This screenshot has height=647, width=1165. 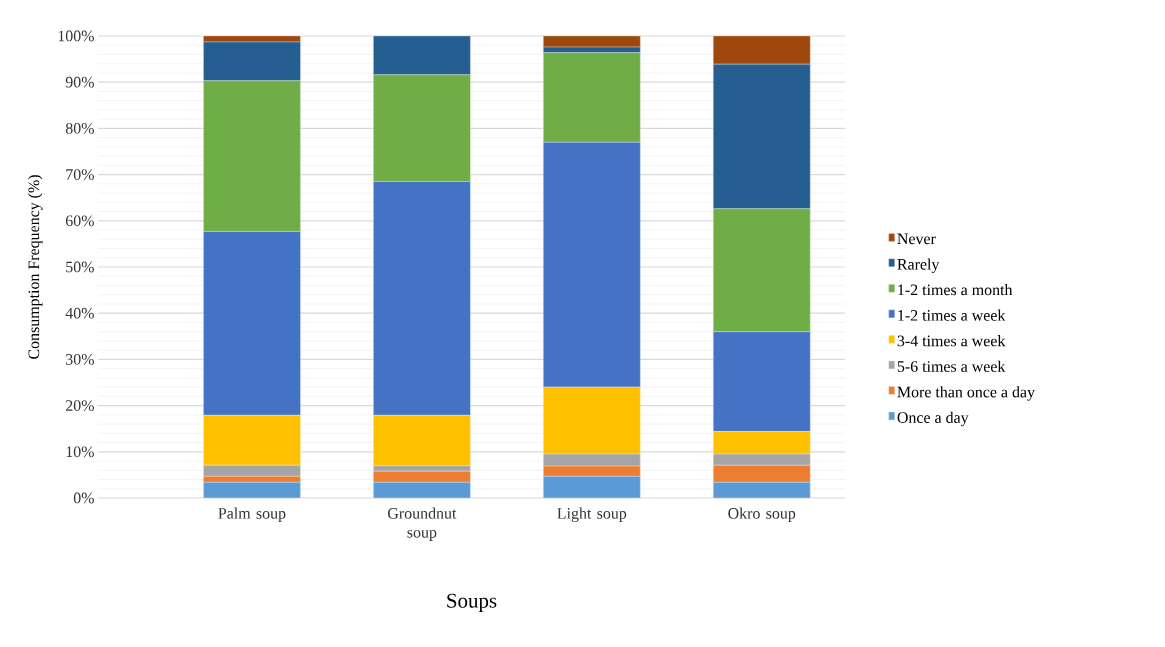 I want to click on legend-label: More than once a day, so click(x=966, y=393).